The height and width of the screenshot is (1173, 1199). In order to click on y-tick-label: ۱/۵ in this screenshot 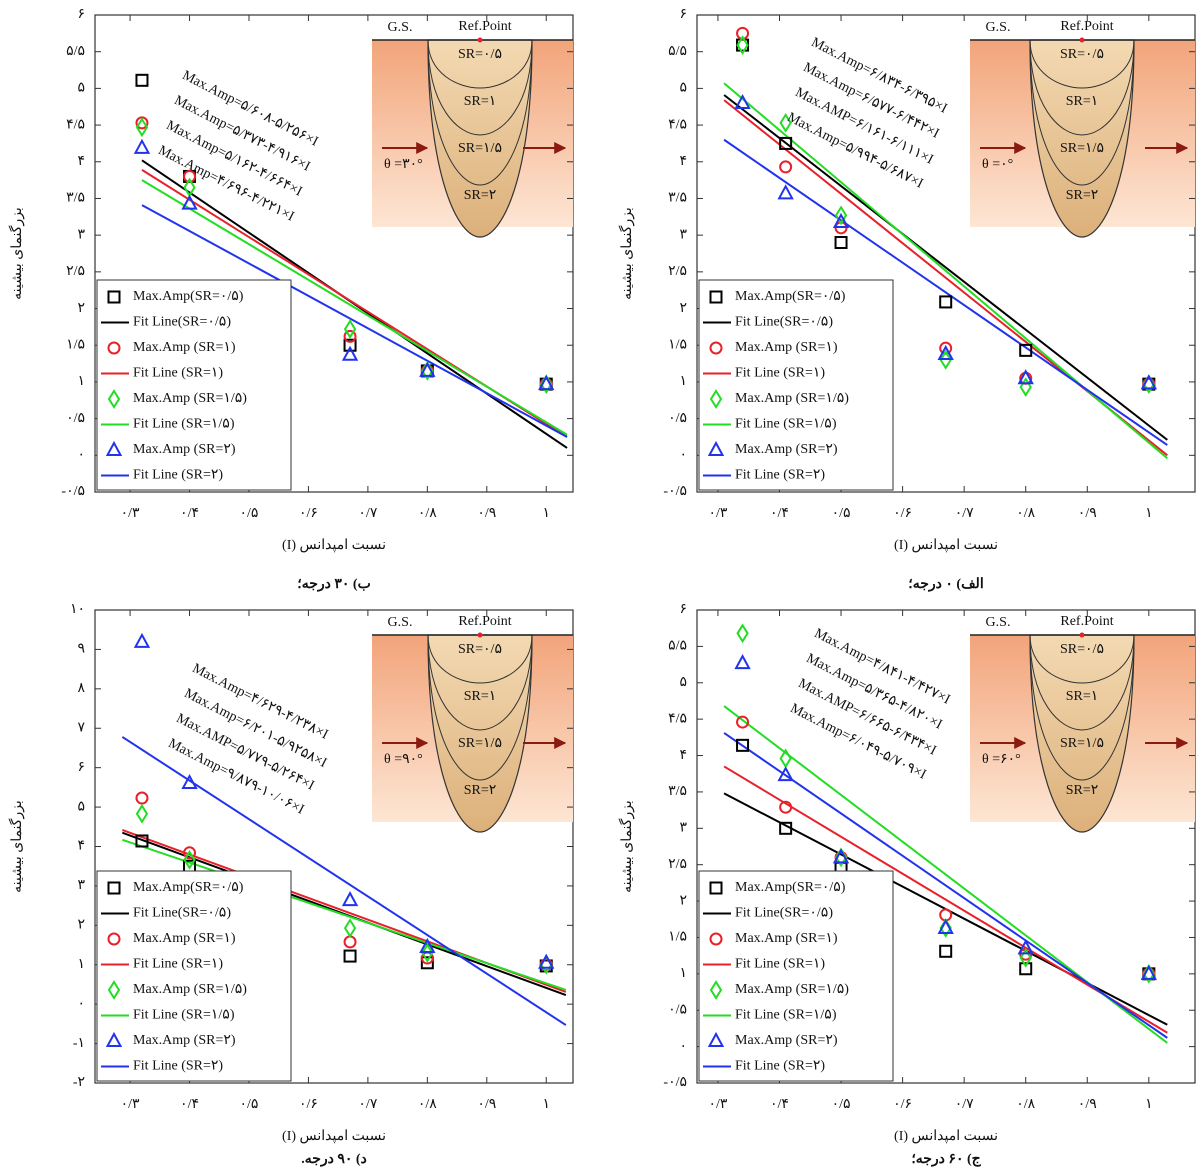, I will do `click(75, 344)`.